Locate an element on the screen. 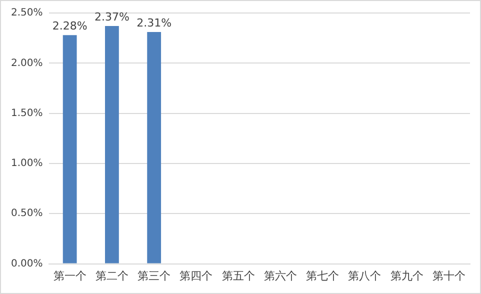 This screenshot has height=294, width=481. data-label: 2.28% is located at coordinates (70, 25).